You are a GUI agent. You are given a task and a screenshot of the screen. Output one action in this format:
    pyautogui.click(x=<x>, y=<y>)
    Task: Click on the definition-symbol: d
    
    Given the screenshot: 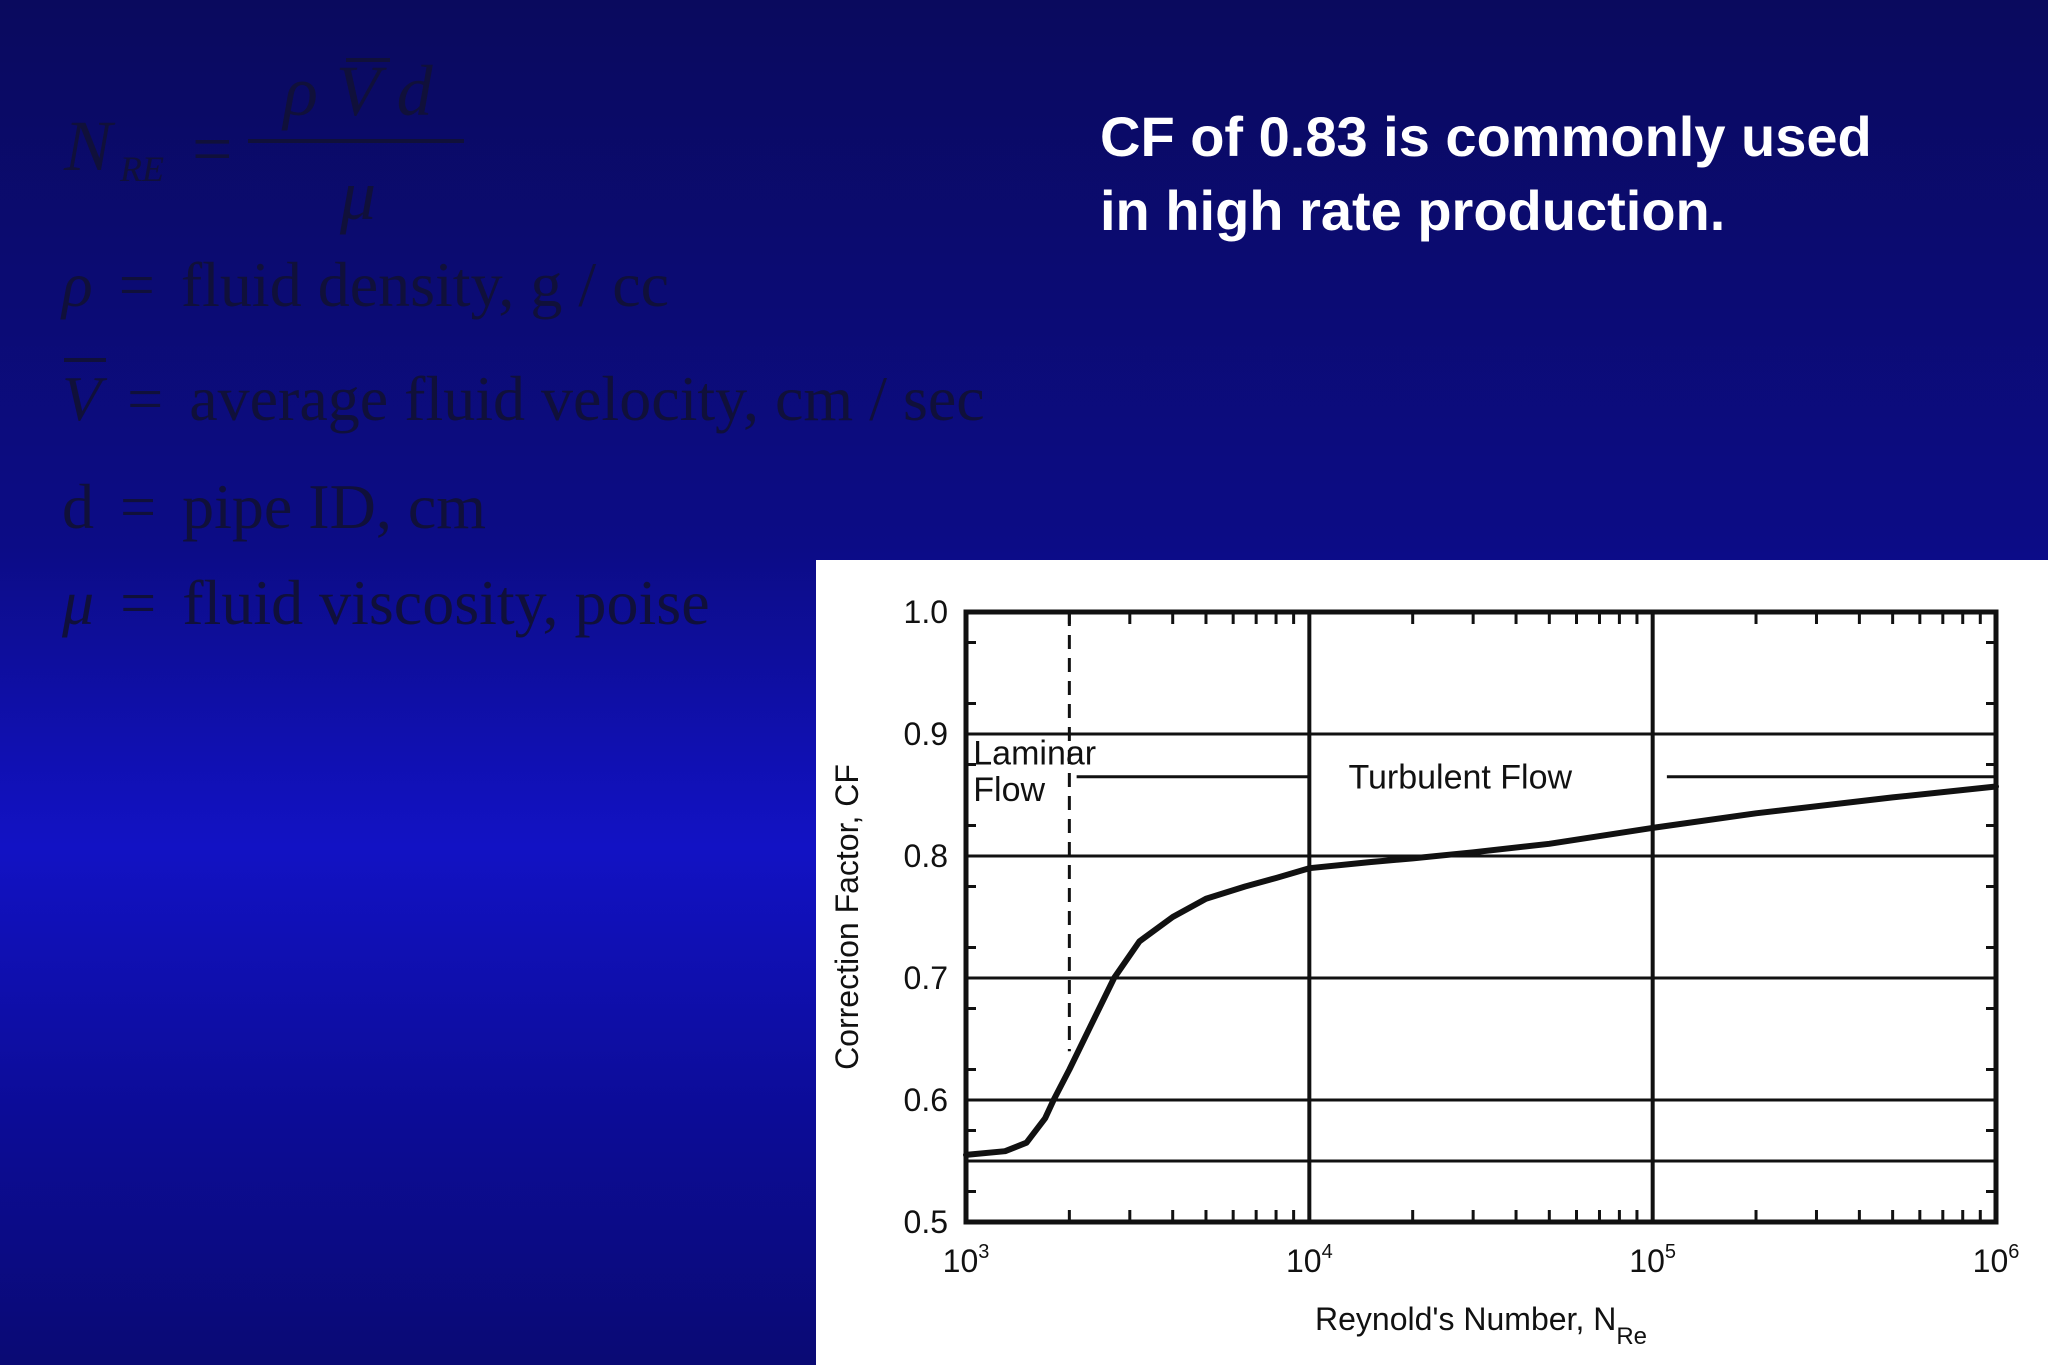 What is the action you would take?
    pyautogui.click(x=78, y=506)
    